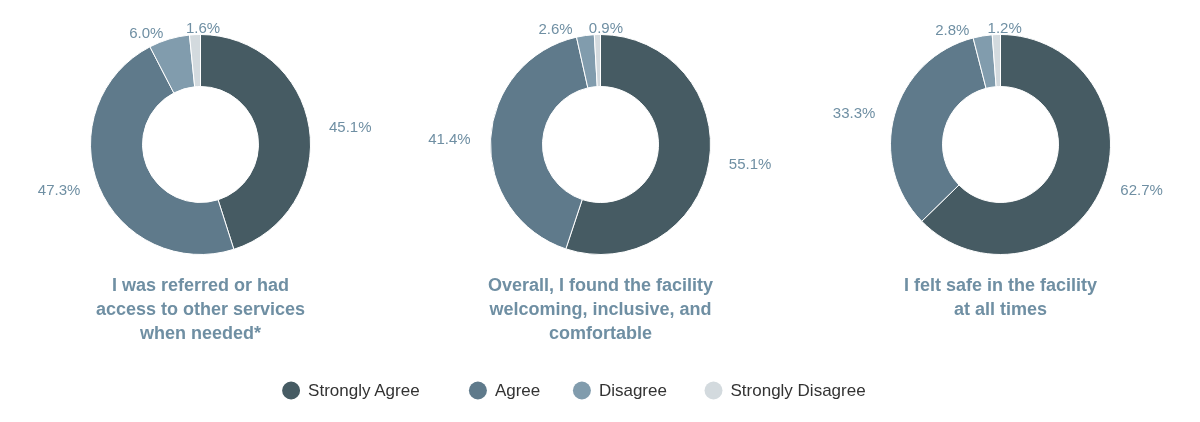  What do you see at coordinates (146, 32) in the screenshot?
I see `data-label: 6.0%` at bounding box center [146, 32].